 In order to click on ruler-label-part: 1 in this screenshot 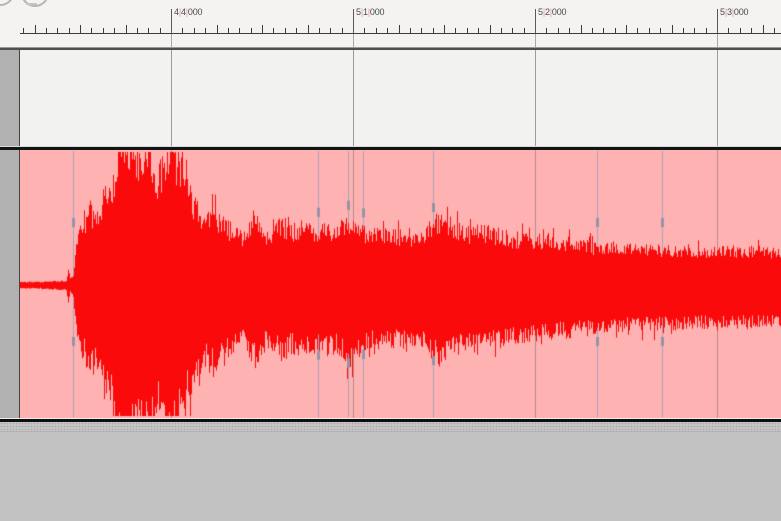, I will do `click(365, 12)`.